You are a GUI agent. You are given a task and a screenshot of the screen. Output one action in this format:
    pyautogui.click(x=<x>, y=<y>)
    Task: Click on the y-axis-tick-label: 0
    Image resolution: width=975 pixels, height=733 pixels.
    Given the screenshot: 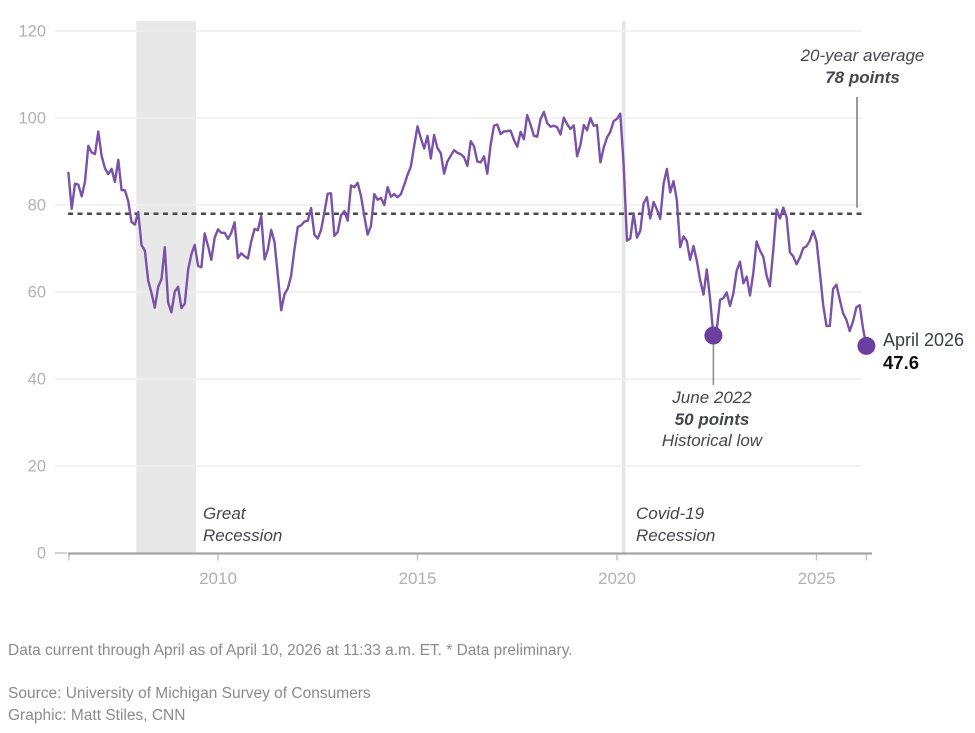 What is the action you would take?
    pyautogui.click(x=41, y=554)
    